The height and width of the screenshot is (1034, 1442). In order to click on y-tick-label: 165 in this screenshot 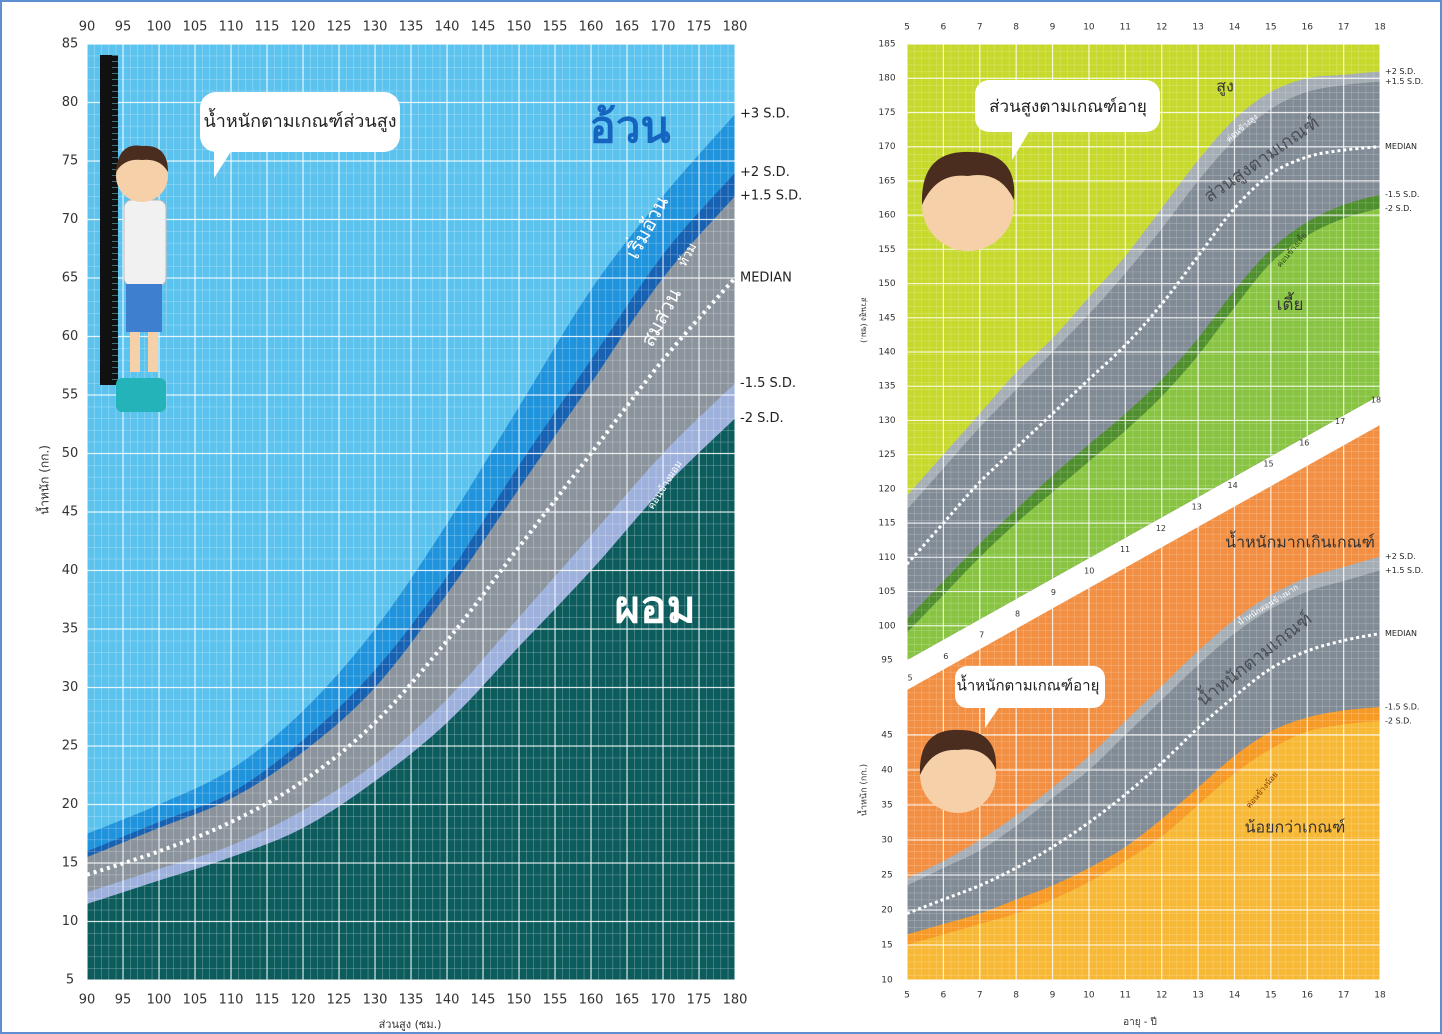, I will do `click(886, 181)`.